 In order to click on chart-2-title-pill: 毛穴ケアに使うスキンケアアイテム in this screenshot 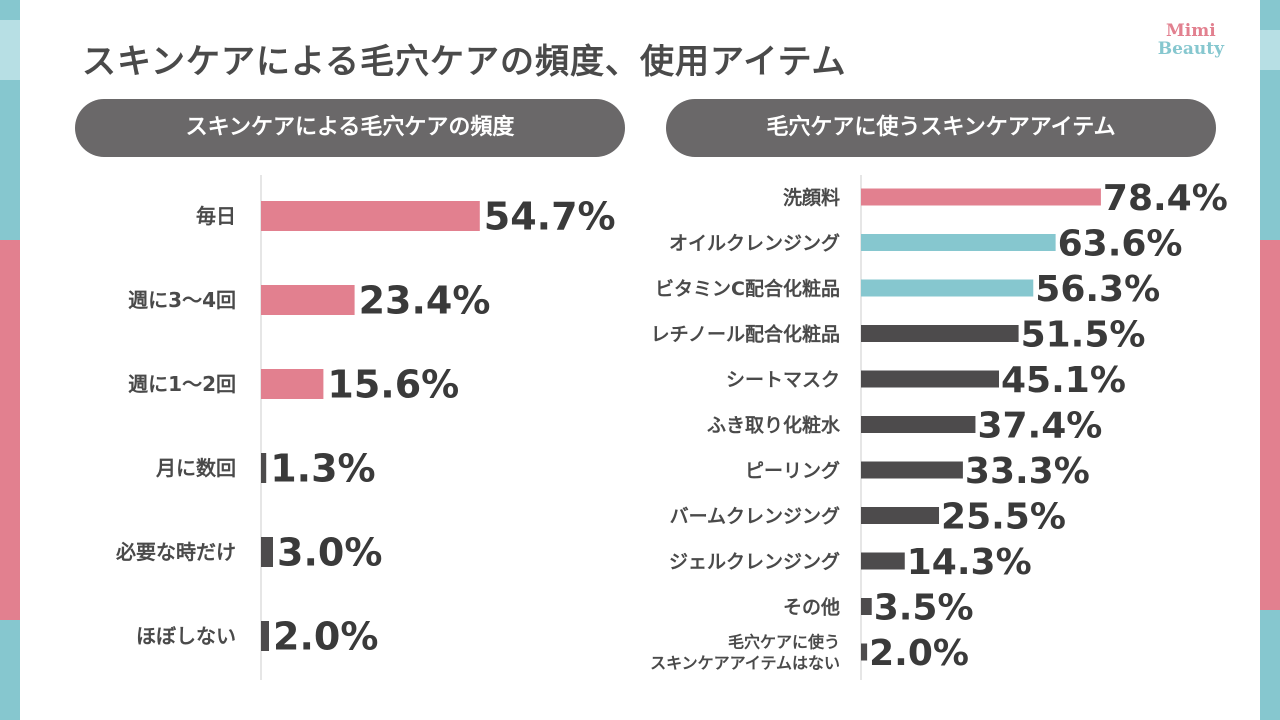, I will do `click(941, 128)`.